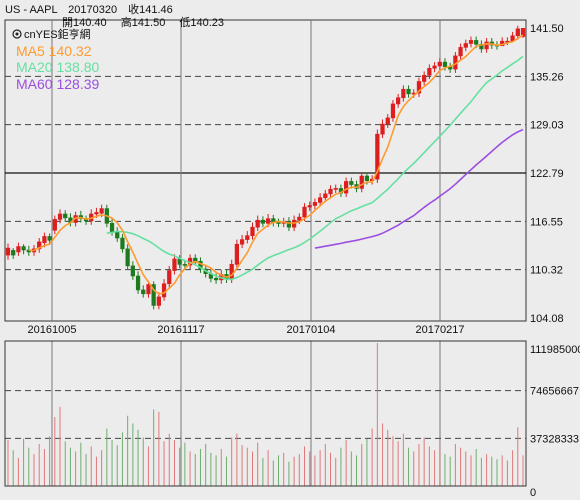 This screenshot has width=580, height=500. What do you see at coordinates (54, 51) in the screenshot?
I see `legend-ma5: MA5 140.32` at bounding box center [54, 51].